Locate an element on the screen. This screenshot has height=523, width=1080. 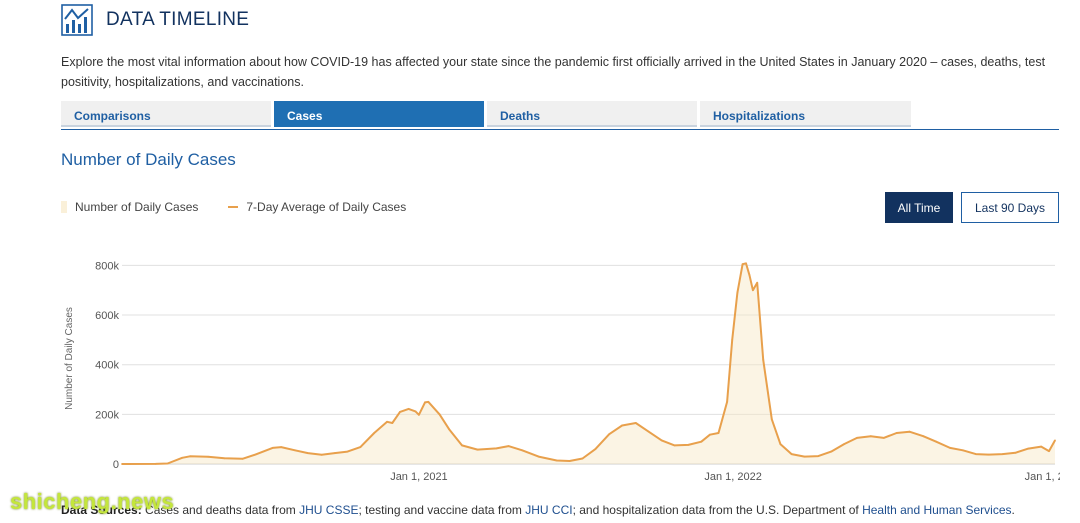
x-tick-label: Jan 1, 2022 is located at coordinates (733, 477).